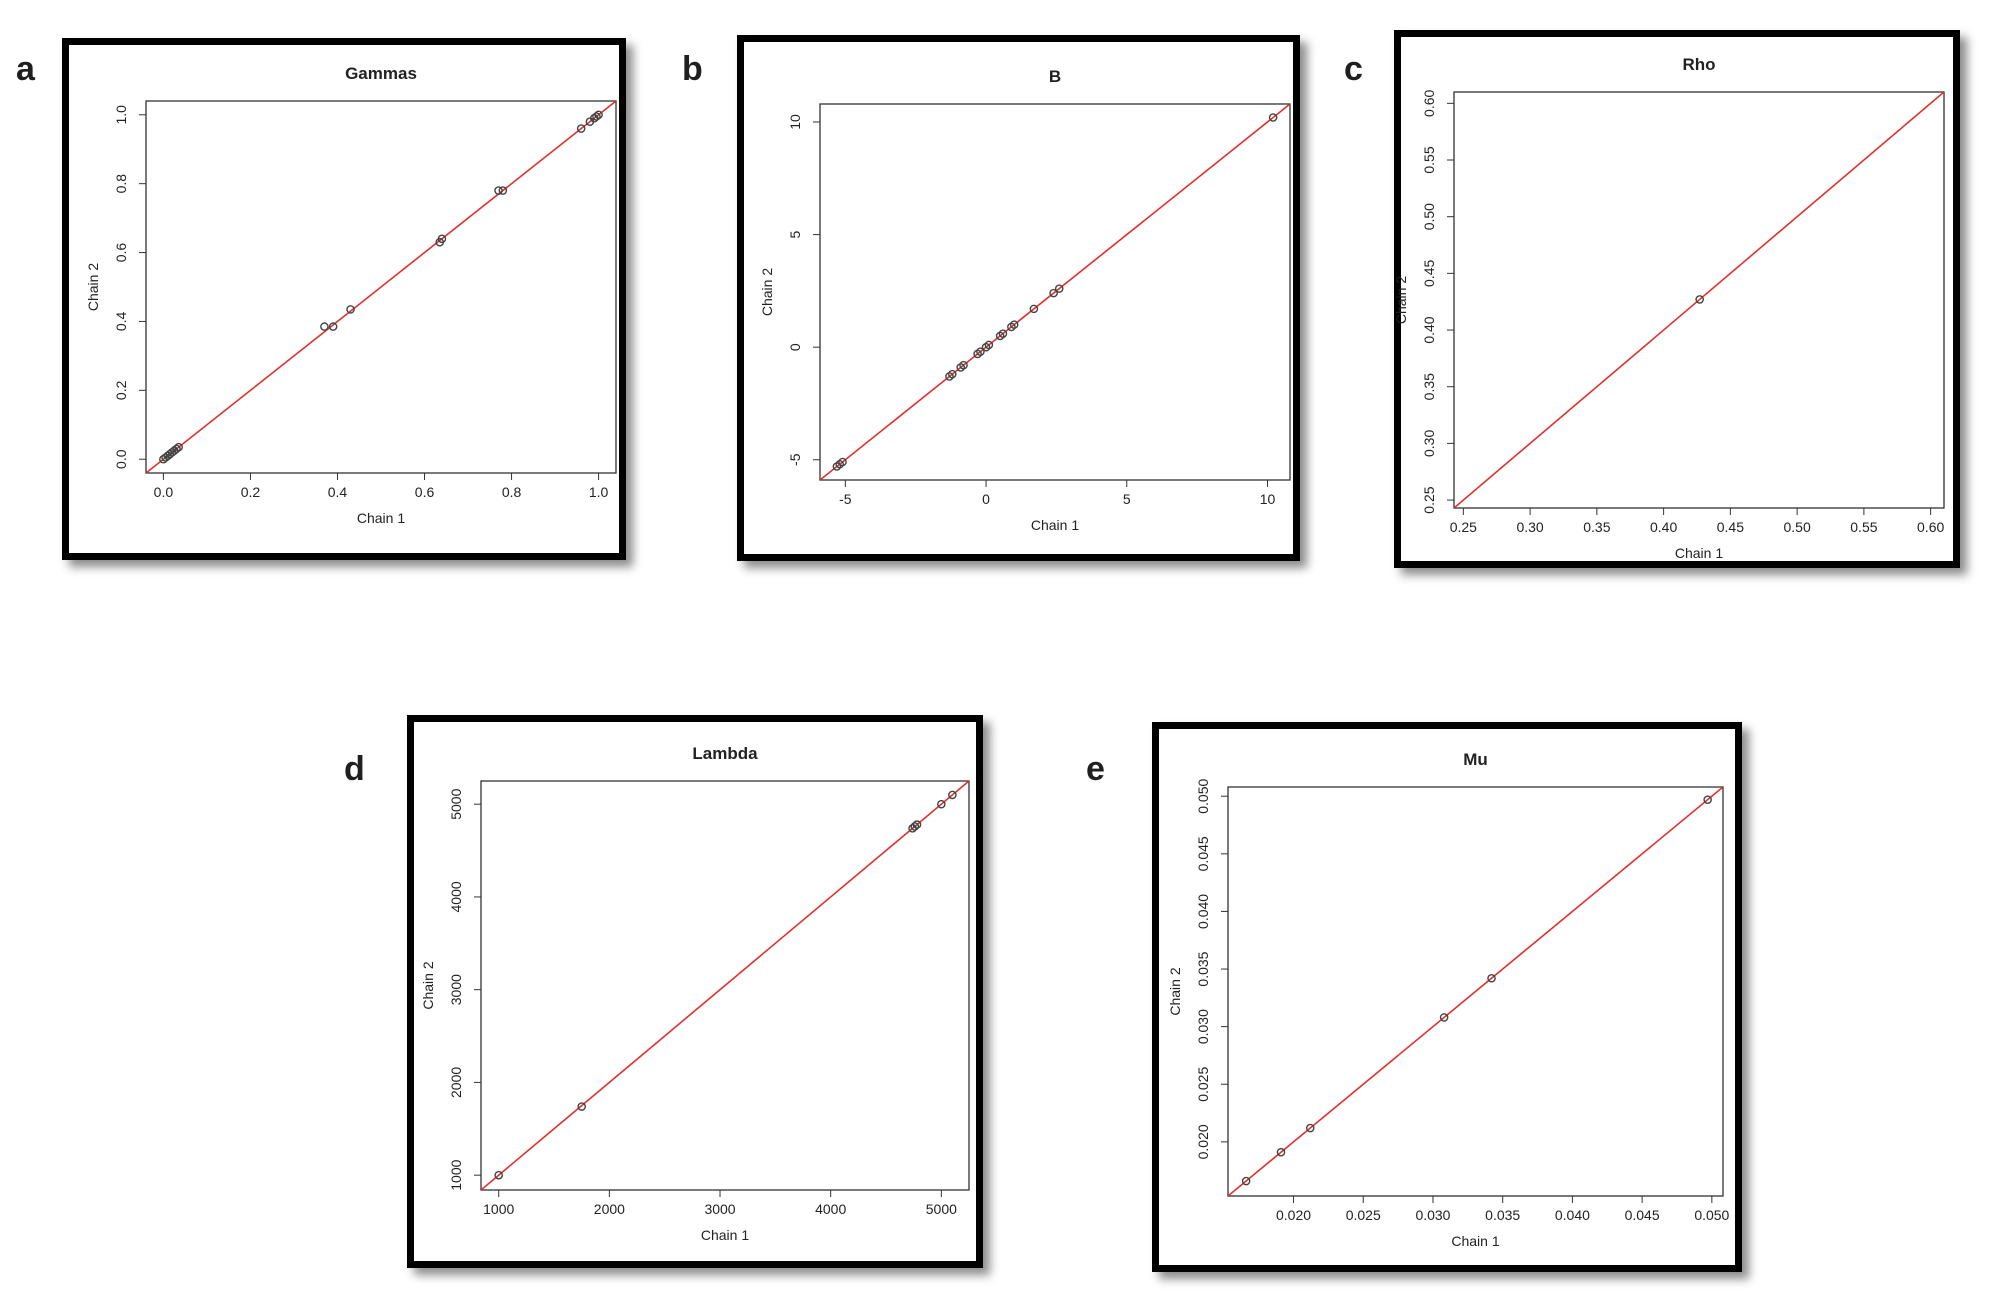 Image resolution: width=2001 pixels, height=1297 pixels. I want to click on x-tick-label: 0.025, so click(1363, 1215).